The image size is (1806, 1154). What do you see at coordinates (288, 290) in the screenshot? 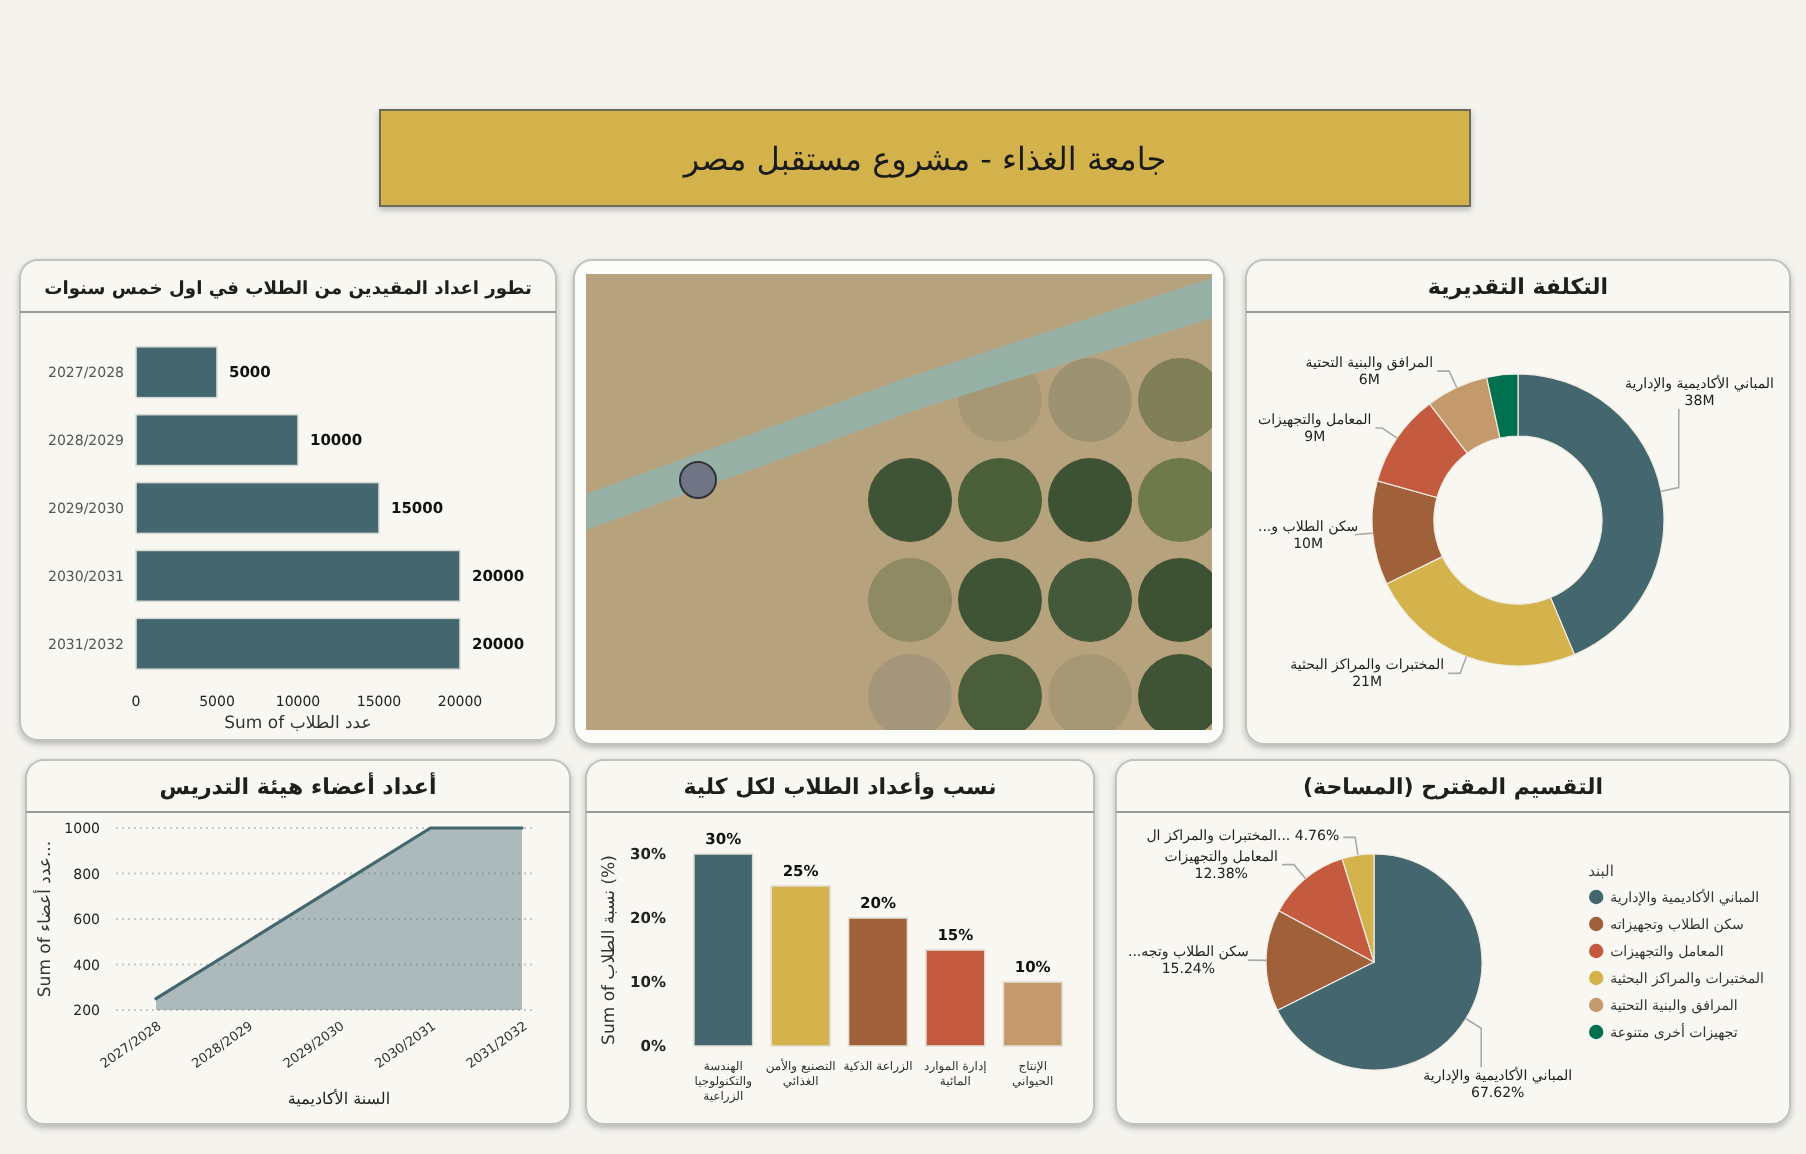
I see `chart-title: تطور اعداد المقيدين من الطلاب في اول خمس سنوات` at bounding box center [288, 290].